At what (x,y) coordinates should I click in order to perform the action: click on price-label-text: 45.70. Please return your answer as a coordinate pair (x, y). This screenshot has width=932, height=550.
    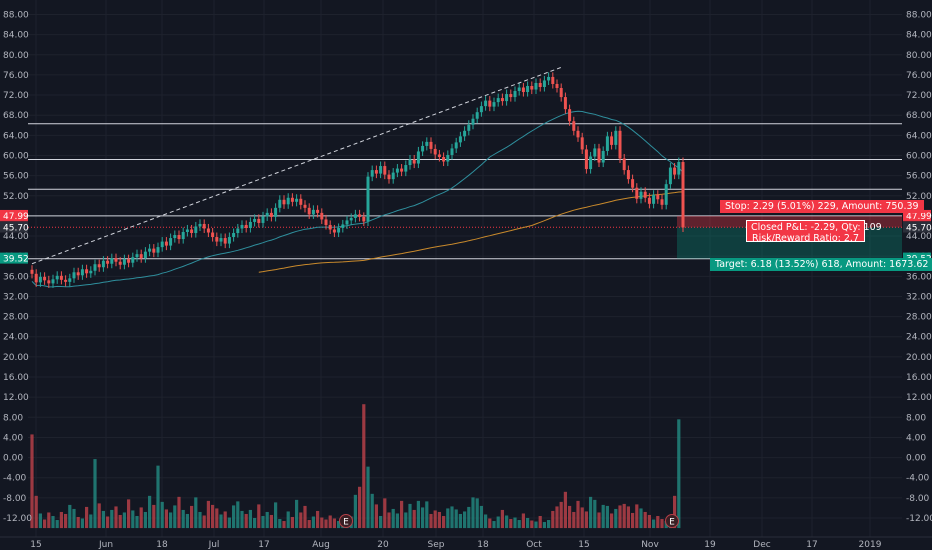
    Looking at the image, I should click on (919, 228).